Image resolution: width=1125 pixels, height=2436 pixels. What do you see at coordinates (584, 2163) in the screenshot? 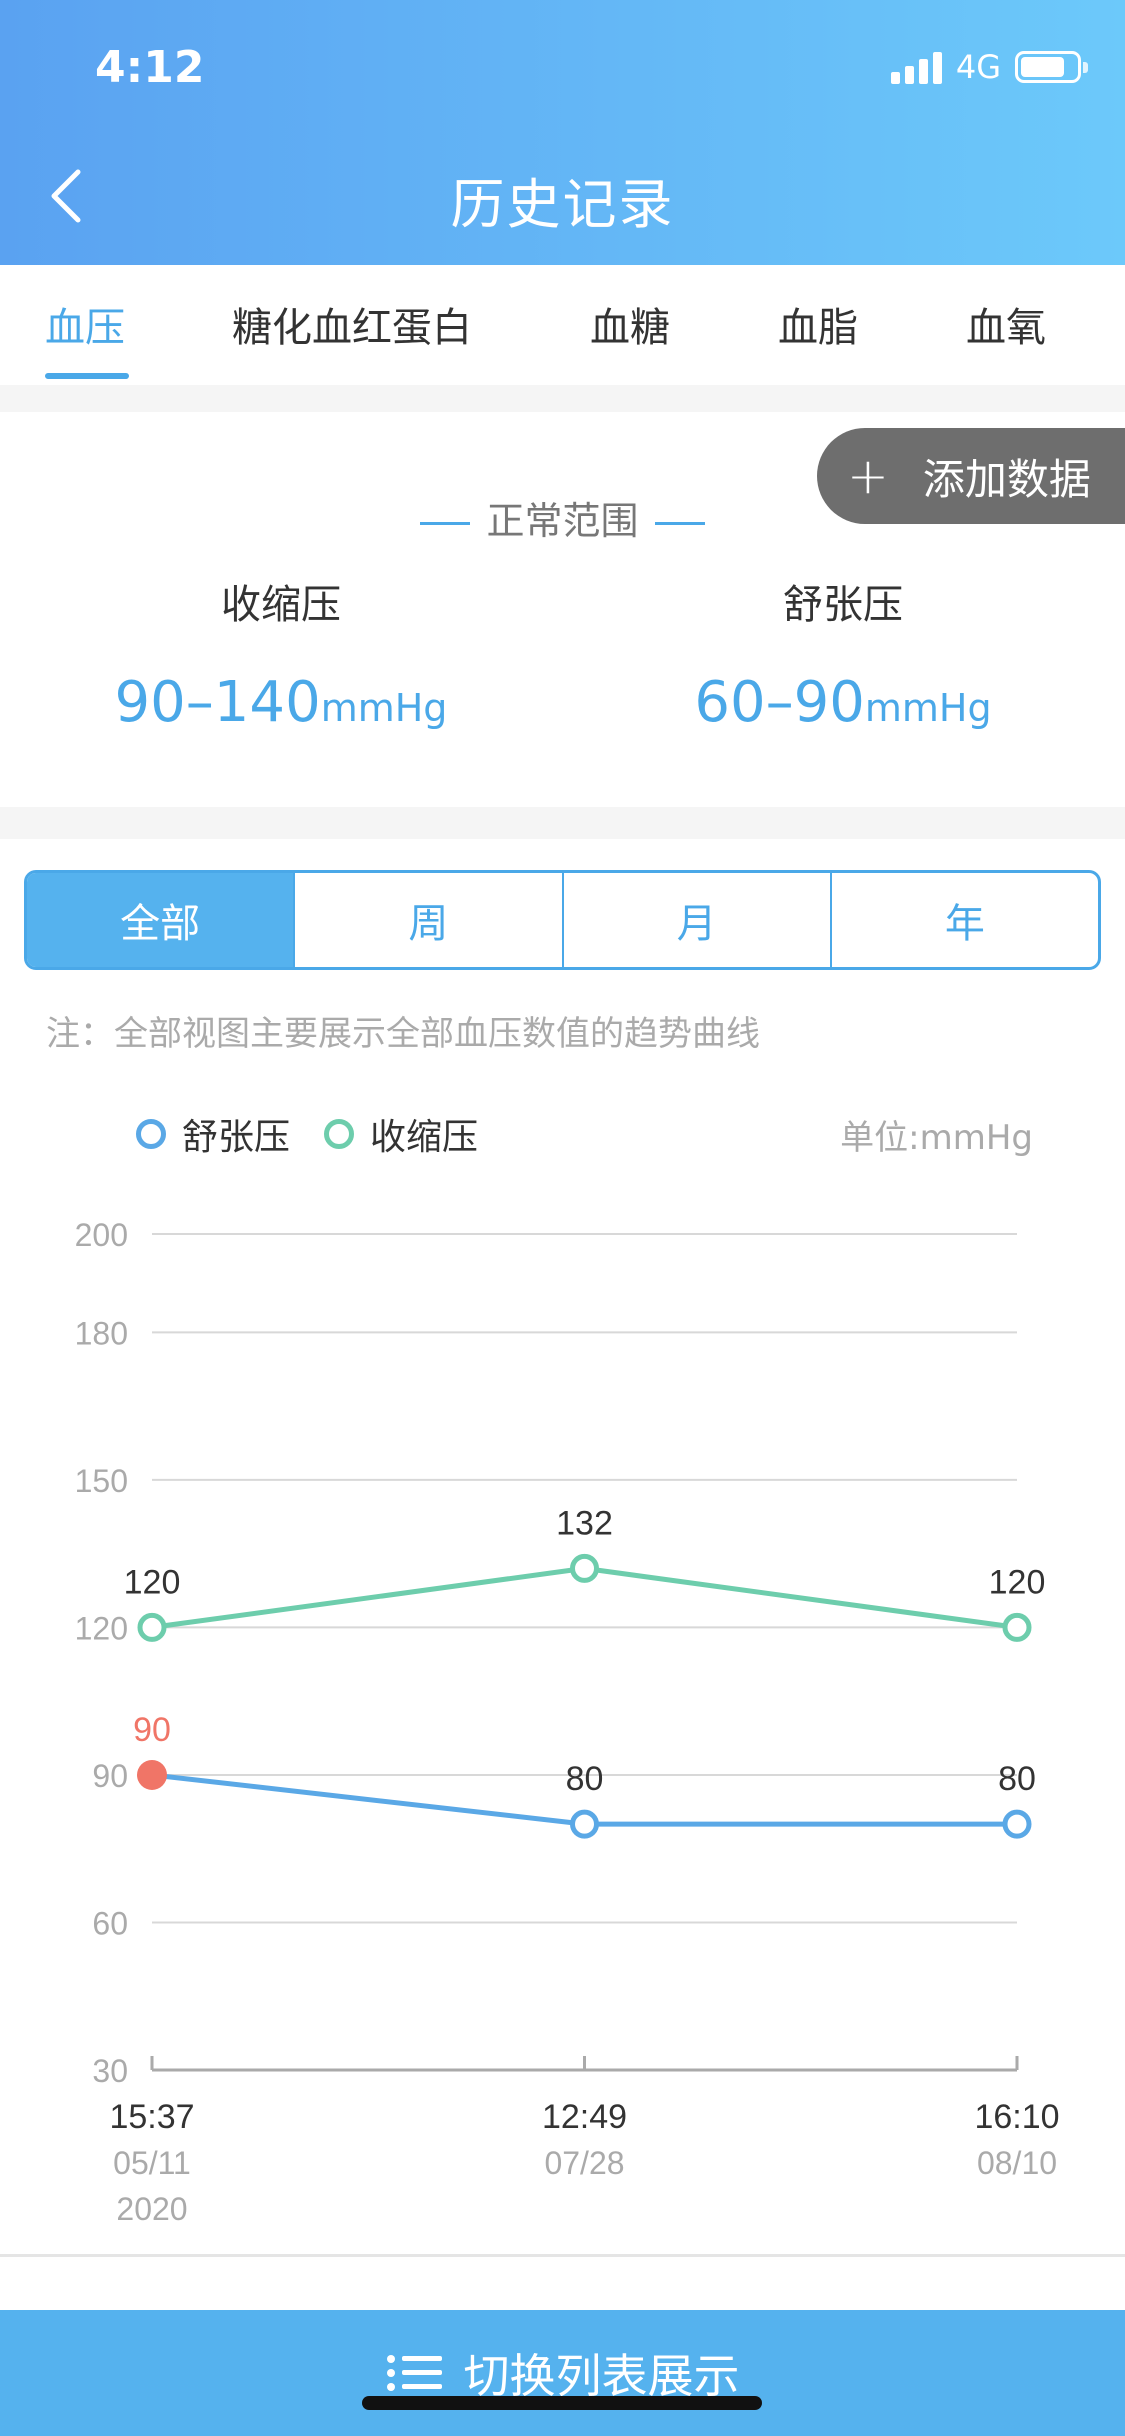
I see `x-tick-date: 07/28` at bounding box center [584, 2163].